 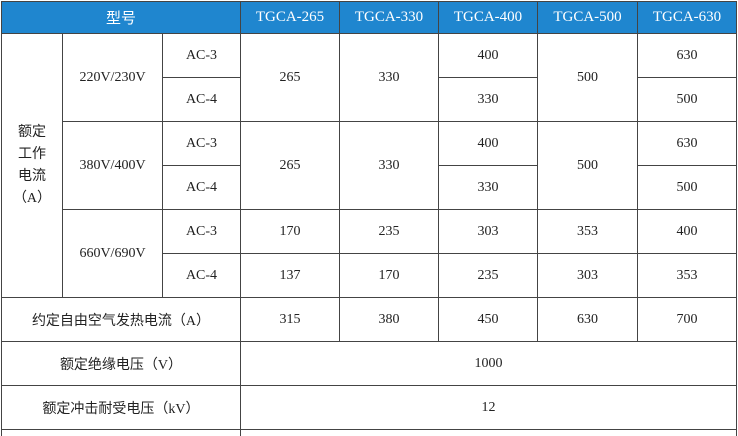 What do you see at coordinates (113, 78) in the screenshot?
I see `voltage-cell: 220V/230V` at bounding box center [113, 78].